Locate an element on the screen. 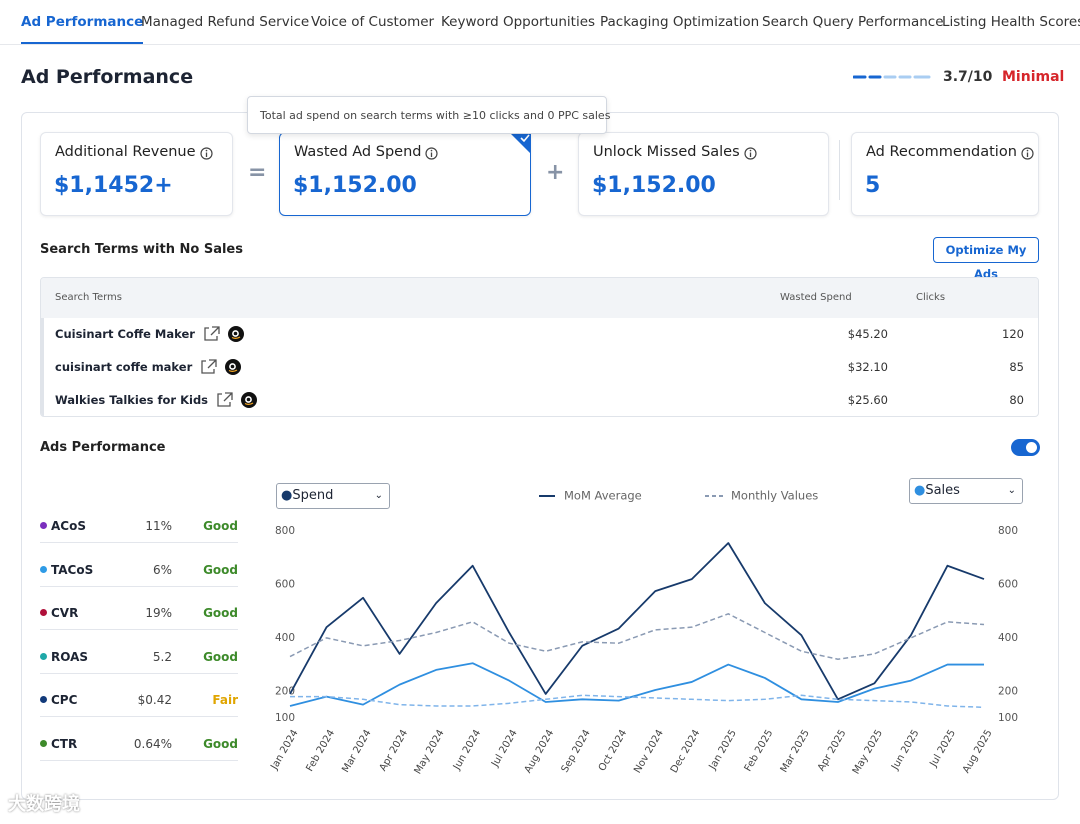 This screenshot has width=1080, height=824. section-title: Search Terms with No Sales is located at coordinates (141, 249).